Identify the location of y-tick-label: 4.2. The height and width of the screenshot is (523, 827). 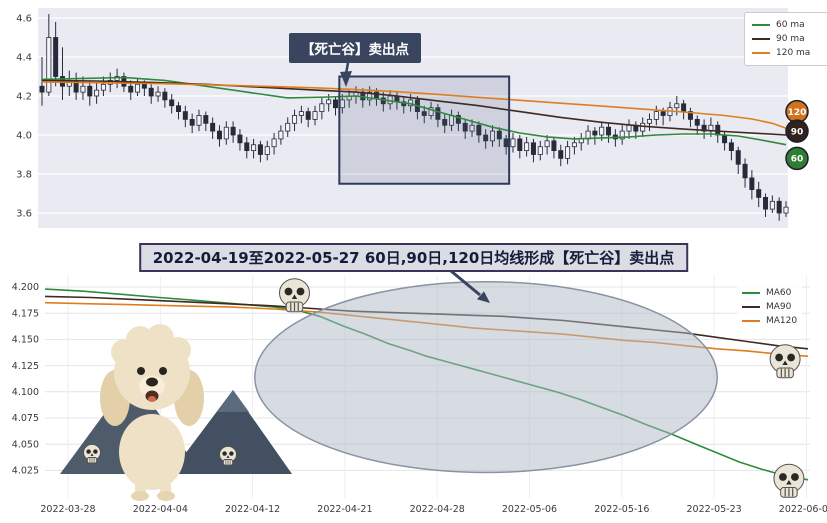
(24, 97).